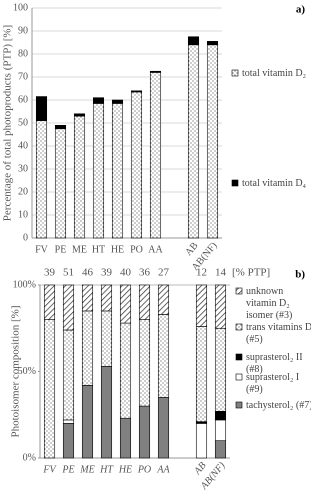  What do you see at coordinates (68, 273) in the screenshot?
I see `top-label: 51` at bounding box center [68, 273].